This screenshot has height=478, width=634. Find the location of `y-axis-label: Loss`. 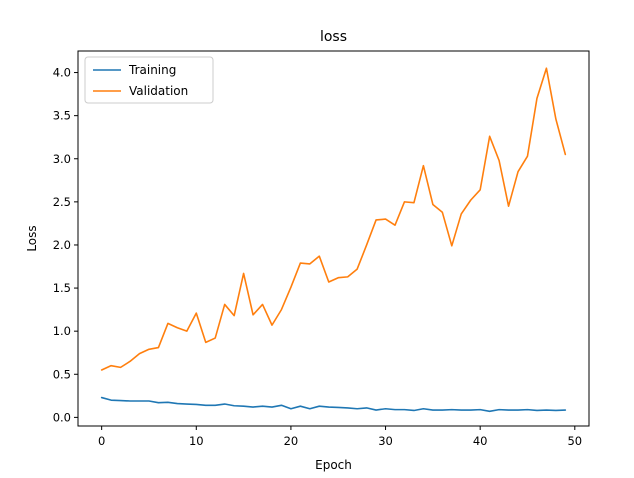

y-axis-label: Loss is located at coordinates (32, 238).